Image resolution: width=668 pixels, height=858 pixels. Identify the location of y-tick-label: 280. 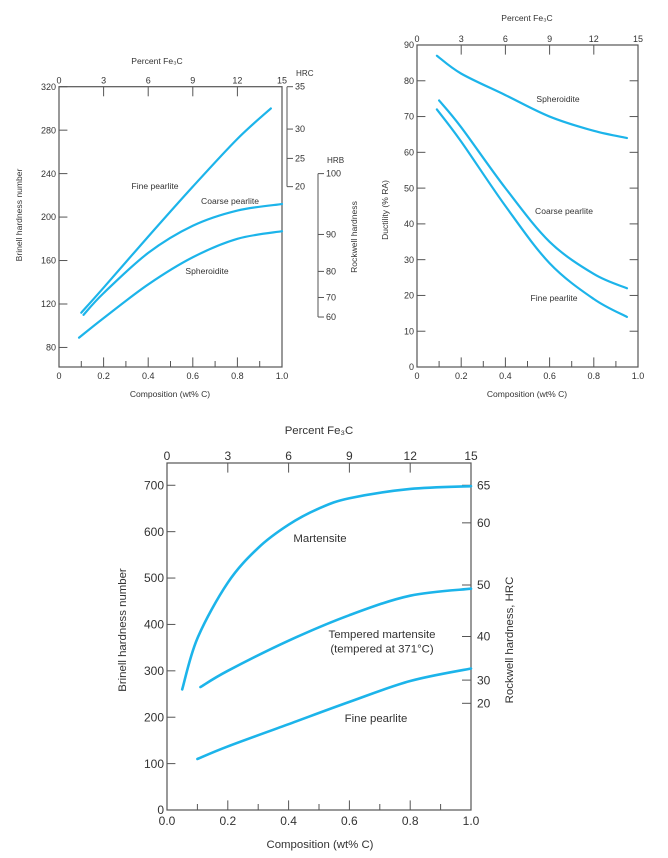
(48, 130).